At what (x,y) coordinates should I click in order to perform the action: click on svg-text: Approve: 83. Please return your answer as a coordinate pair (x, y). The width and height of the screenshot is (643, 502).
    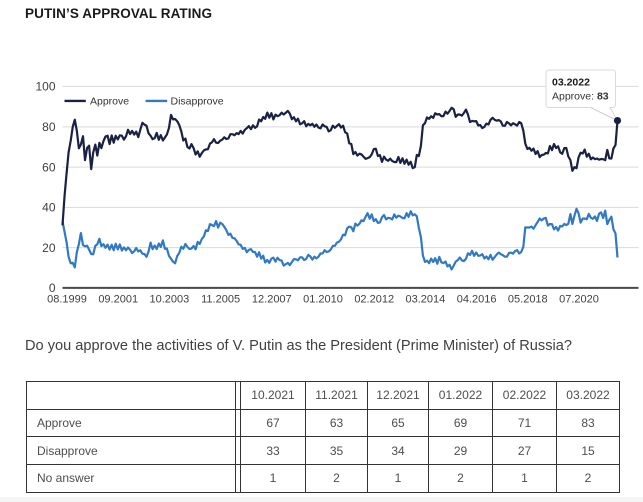
    Looking at the image, I should click on (580, 97).